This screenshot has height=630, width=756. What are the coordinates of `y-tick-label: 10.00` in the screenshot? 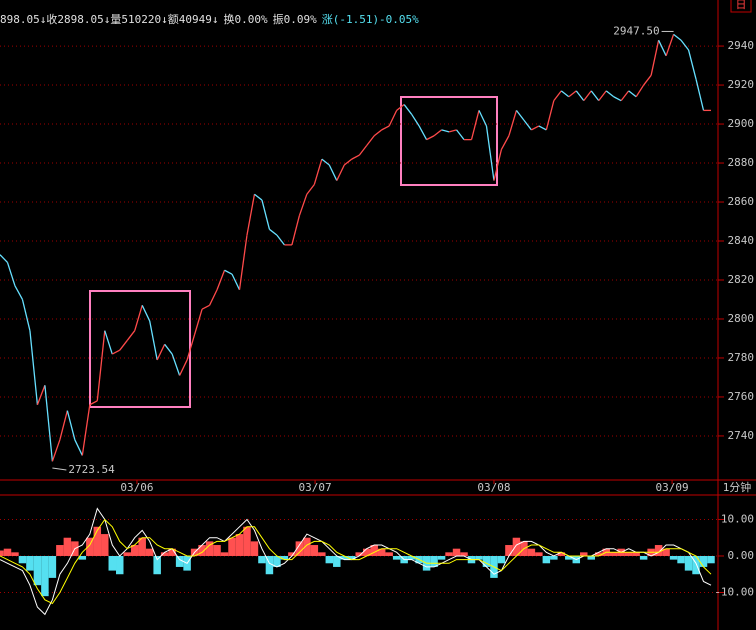 It's located at (737, 518).